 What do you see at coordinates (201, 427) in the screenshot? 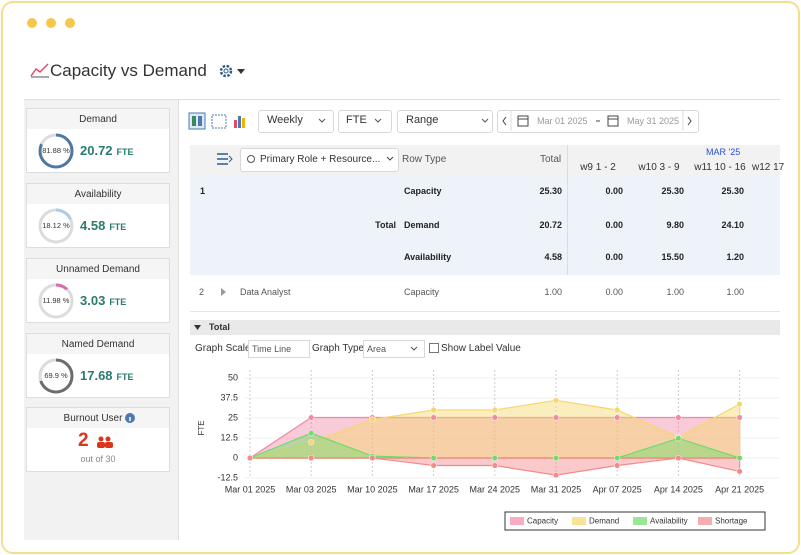
I see `y-axis-label: FTE` at bounding box center [201, 427].